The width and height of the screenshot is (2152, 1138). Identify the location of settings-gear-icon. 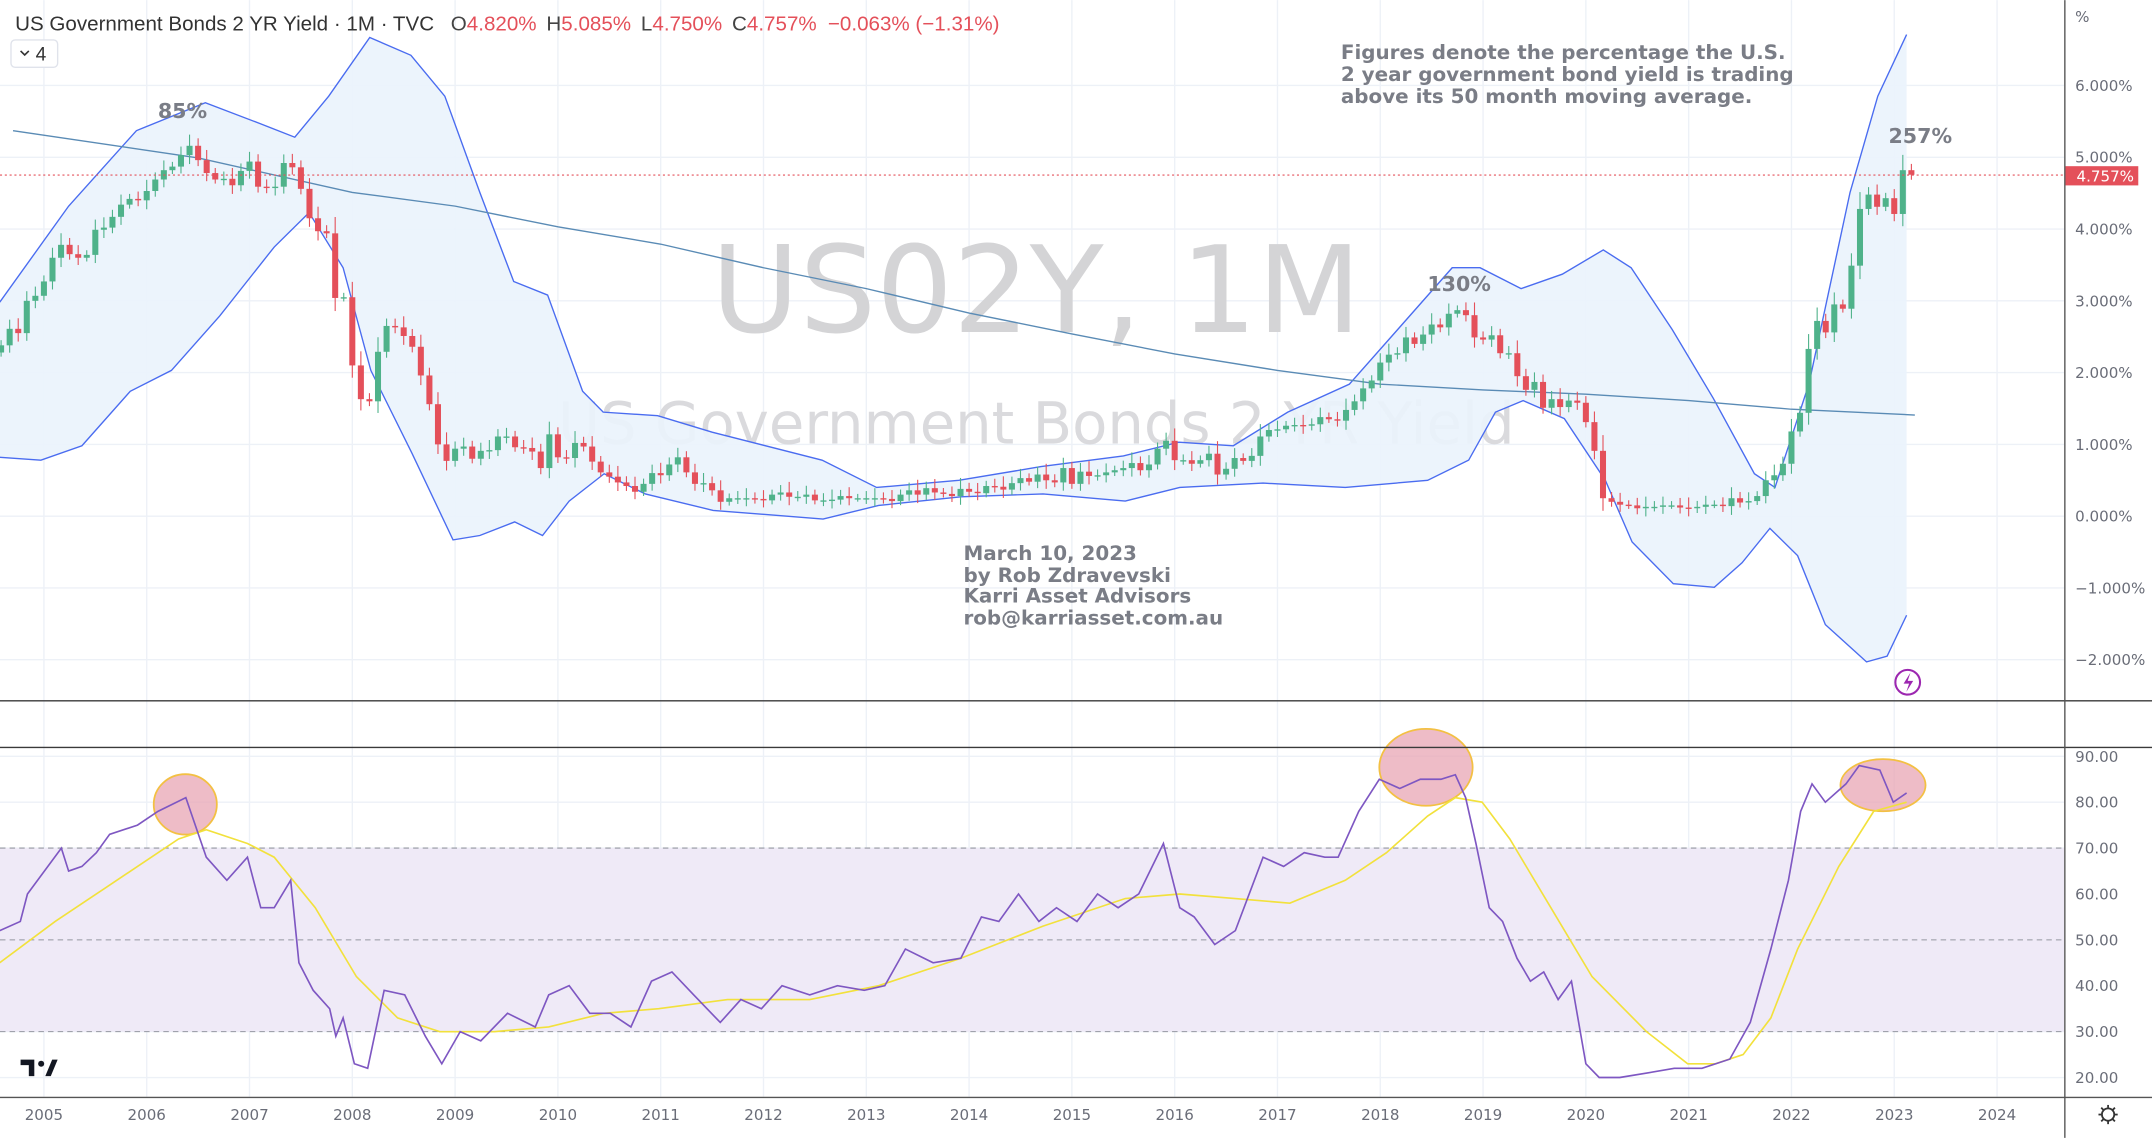
(2108, 1114).